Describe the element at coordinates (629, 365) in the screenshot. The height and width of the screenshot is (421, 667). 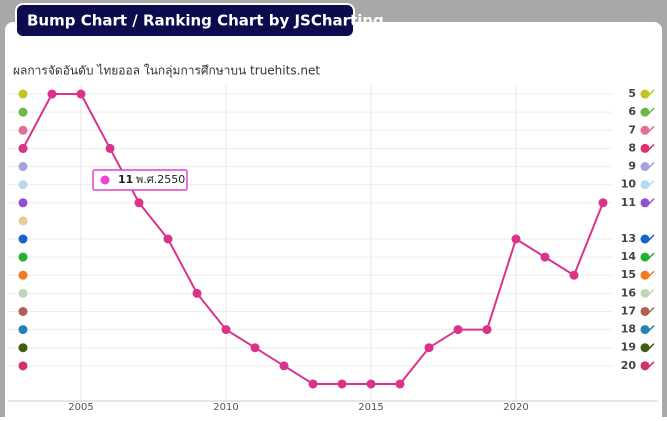
I see `y-tick-label: 20` at that location.